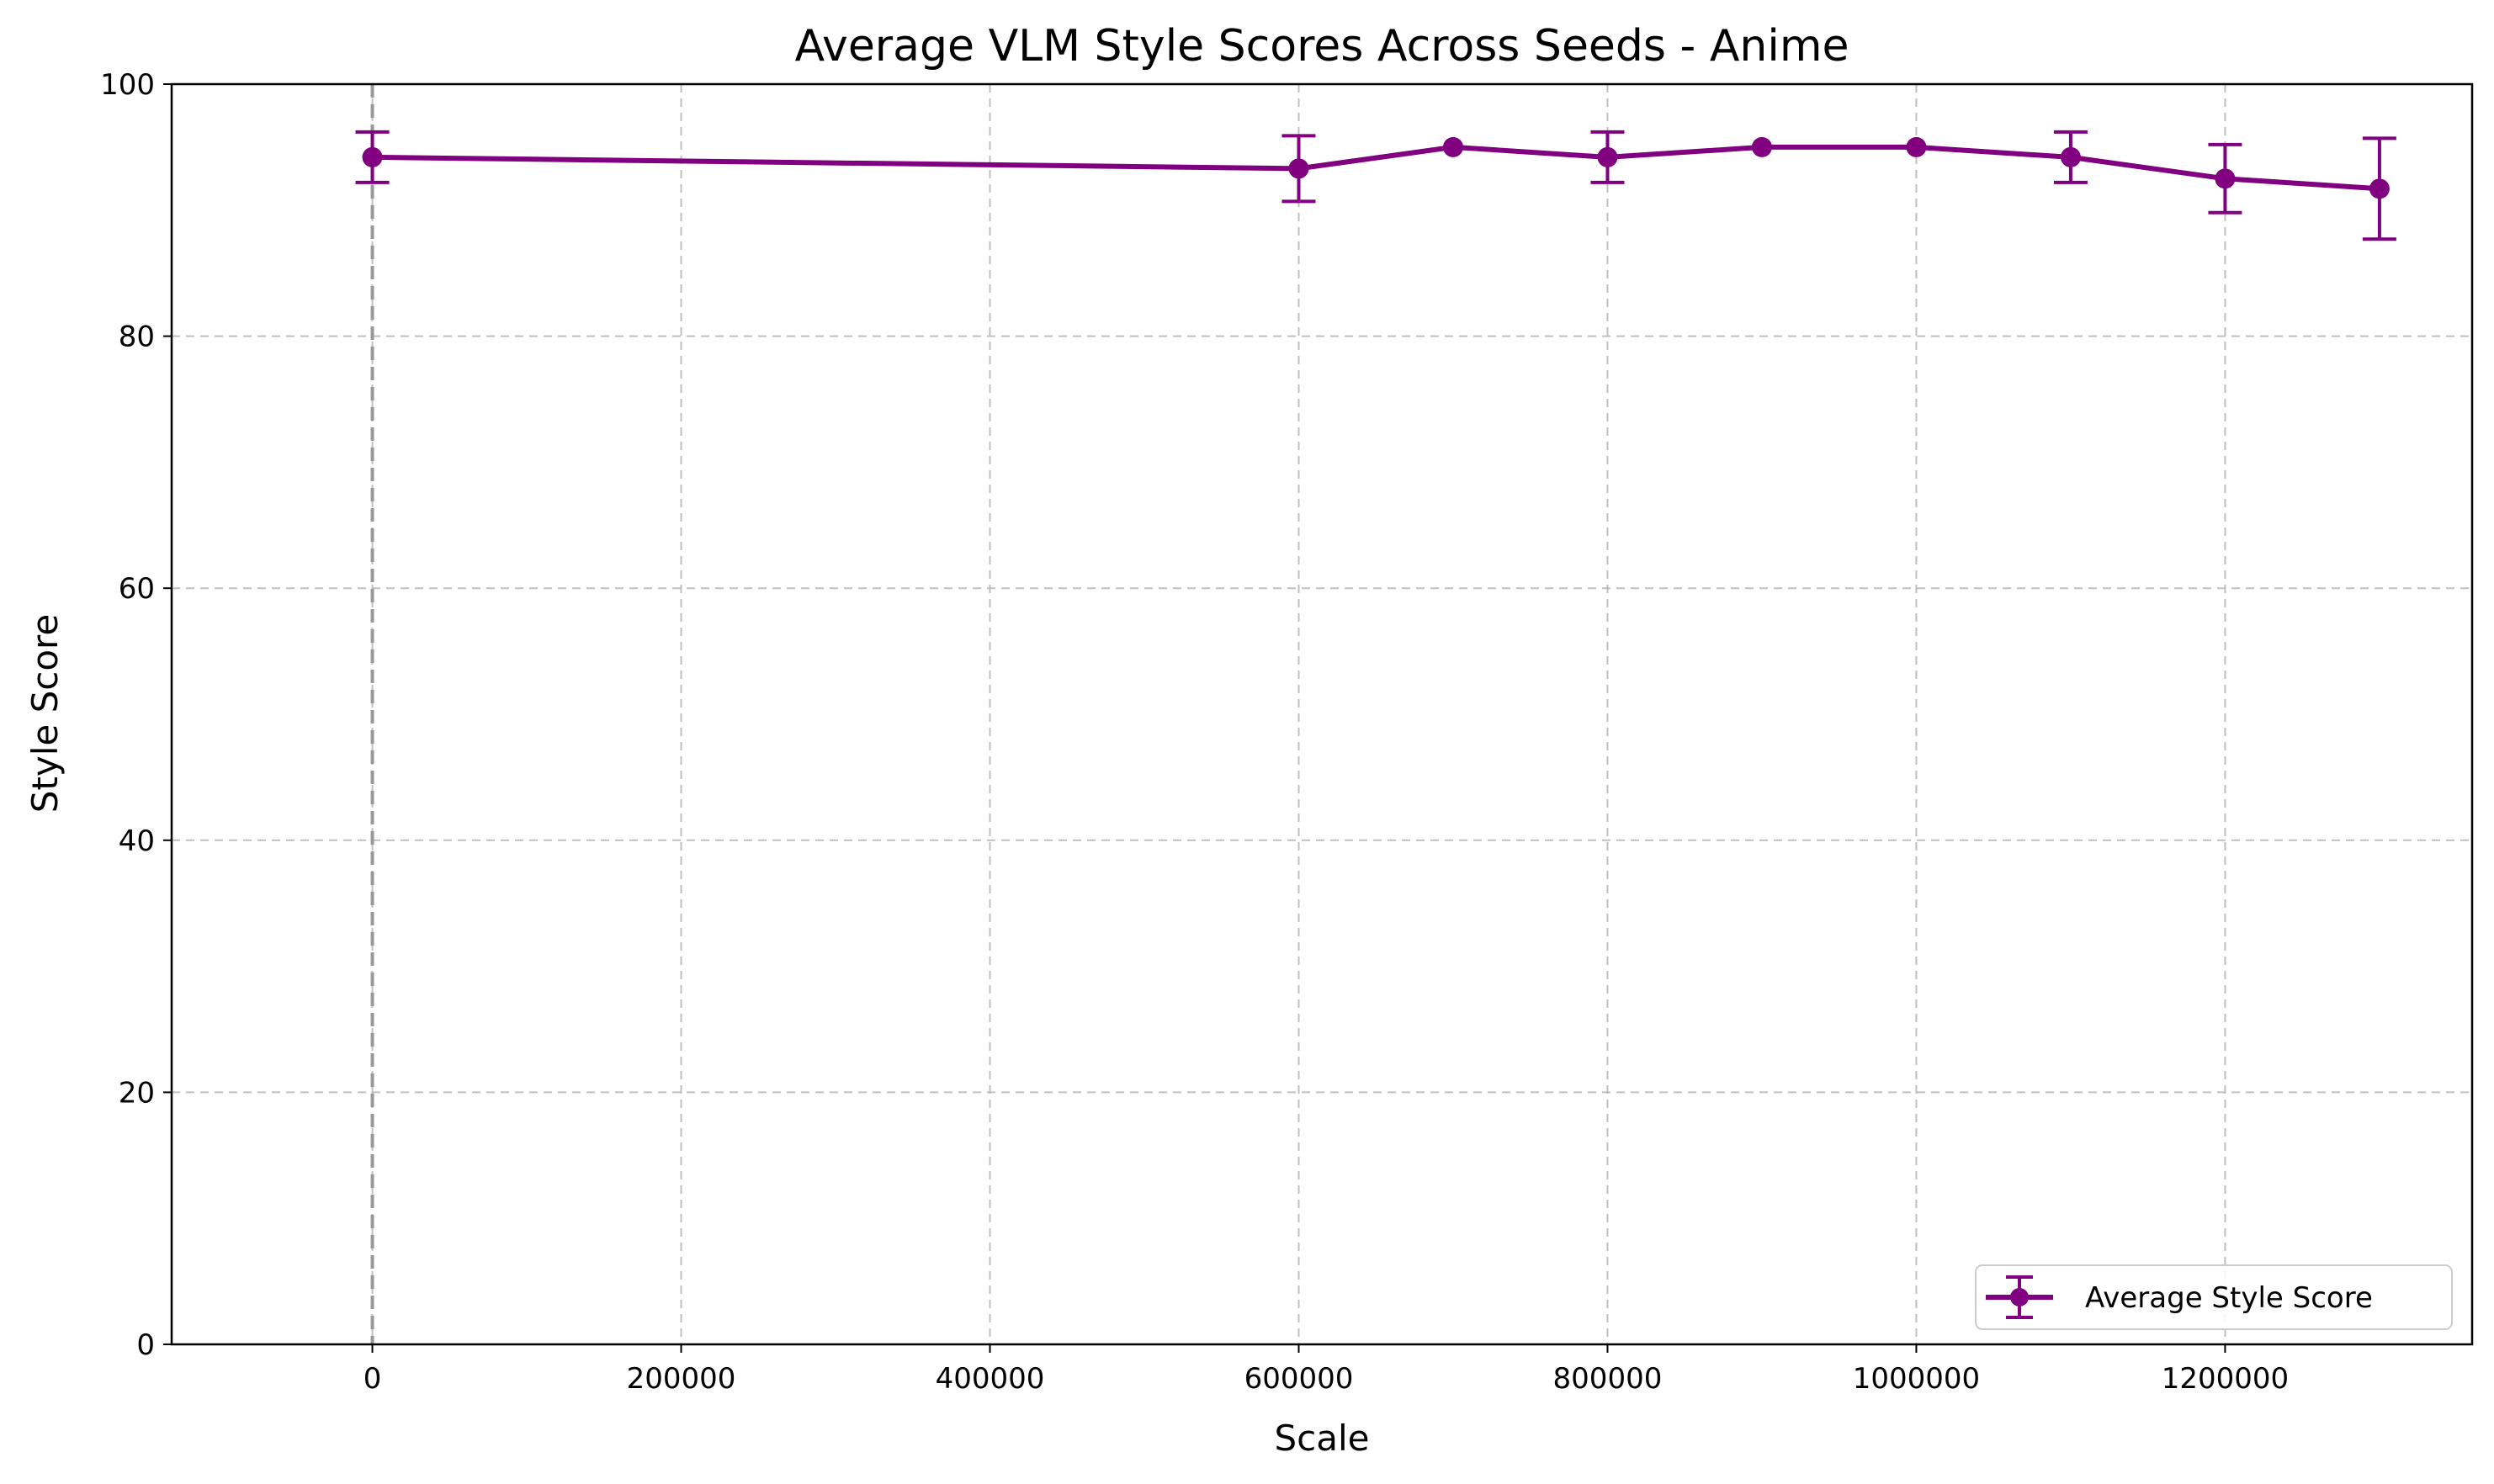 This screenshot has height=1484, width=2494. What do you see at coordinates (145, 1345) in the screenshot?
I see `y-tick-label: 0` at bounding box center [145, 1345].